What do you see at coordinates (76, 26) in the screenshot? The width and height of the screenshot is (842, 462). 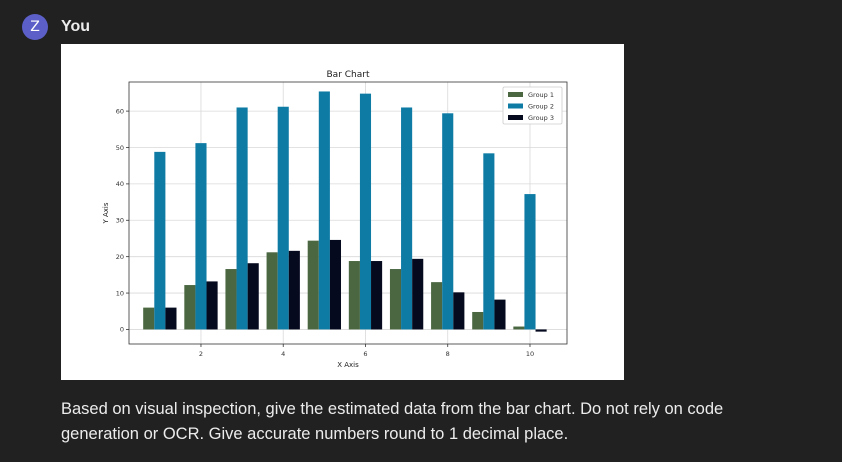 I see `sender-name: You` at bounding box center [76, 26].